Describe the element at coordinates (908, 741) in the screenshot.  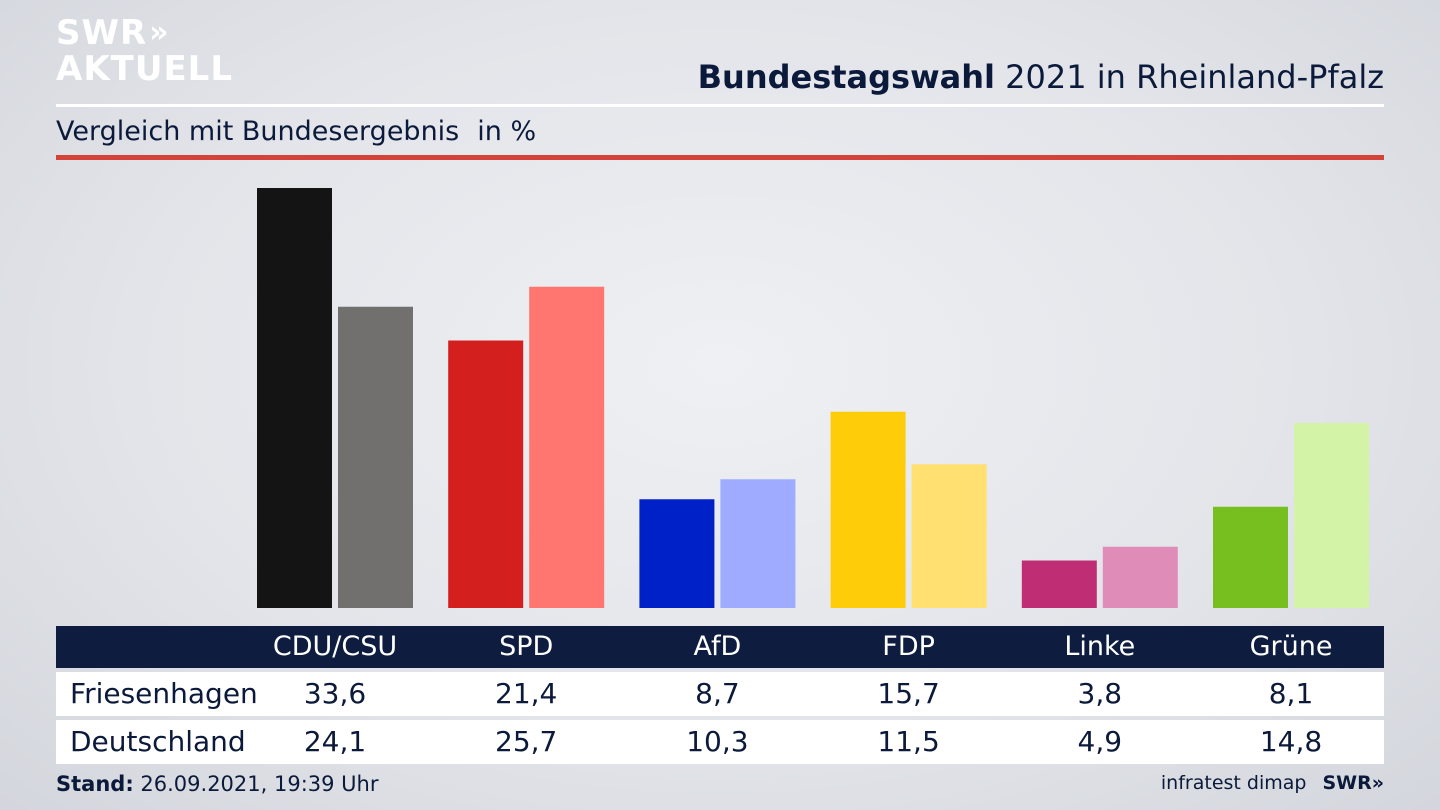
I see `value-deutschland-fdp: 11,5` at that location.